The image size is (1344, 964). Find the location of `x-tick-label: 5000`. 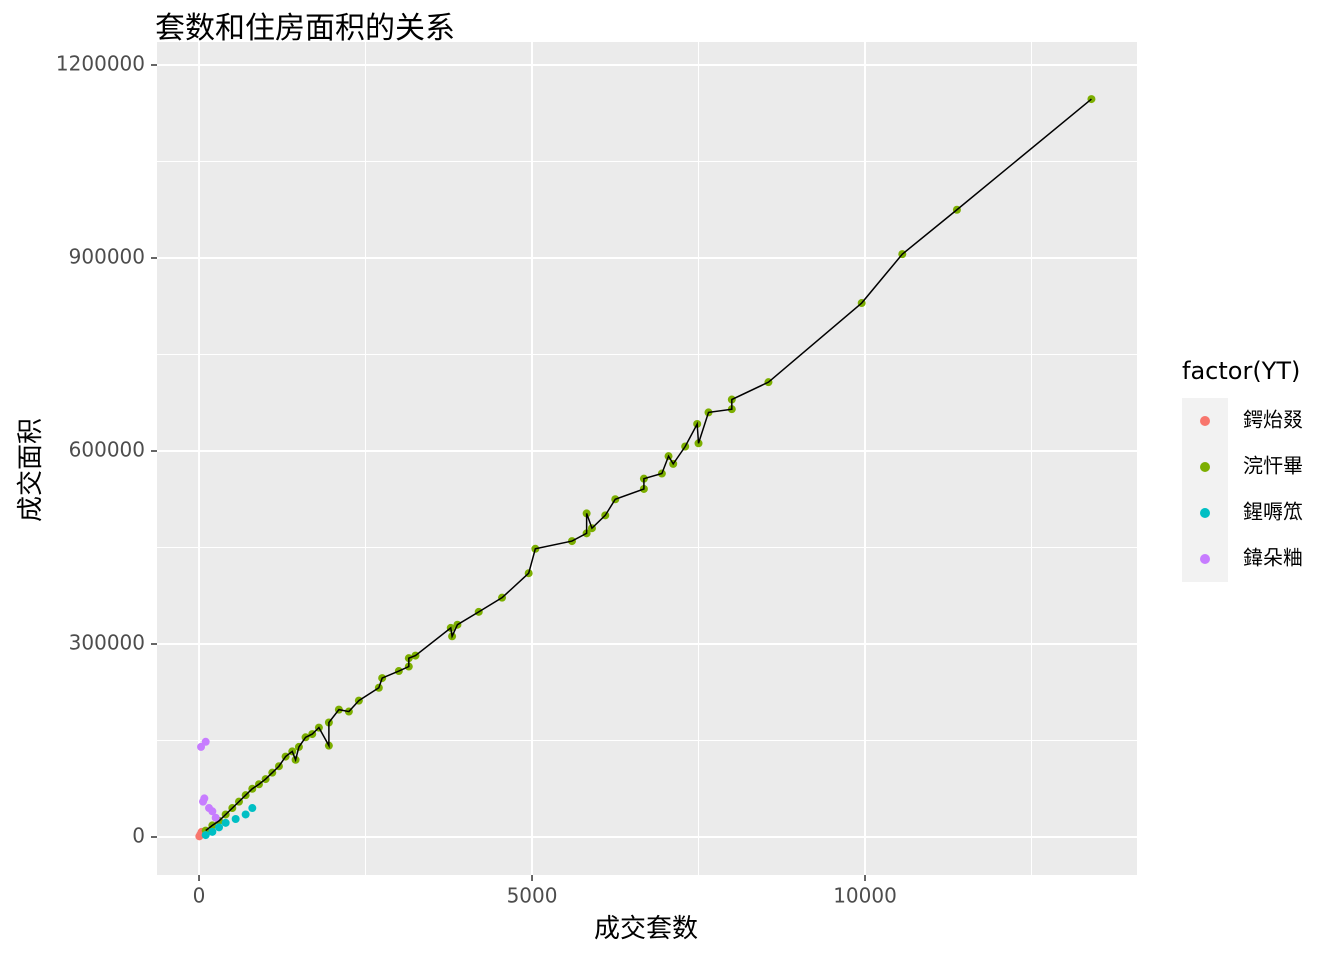

x-tick-label: 5000 is located at coordinates (532, 896).